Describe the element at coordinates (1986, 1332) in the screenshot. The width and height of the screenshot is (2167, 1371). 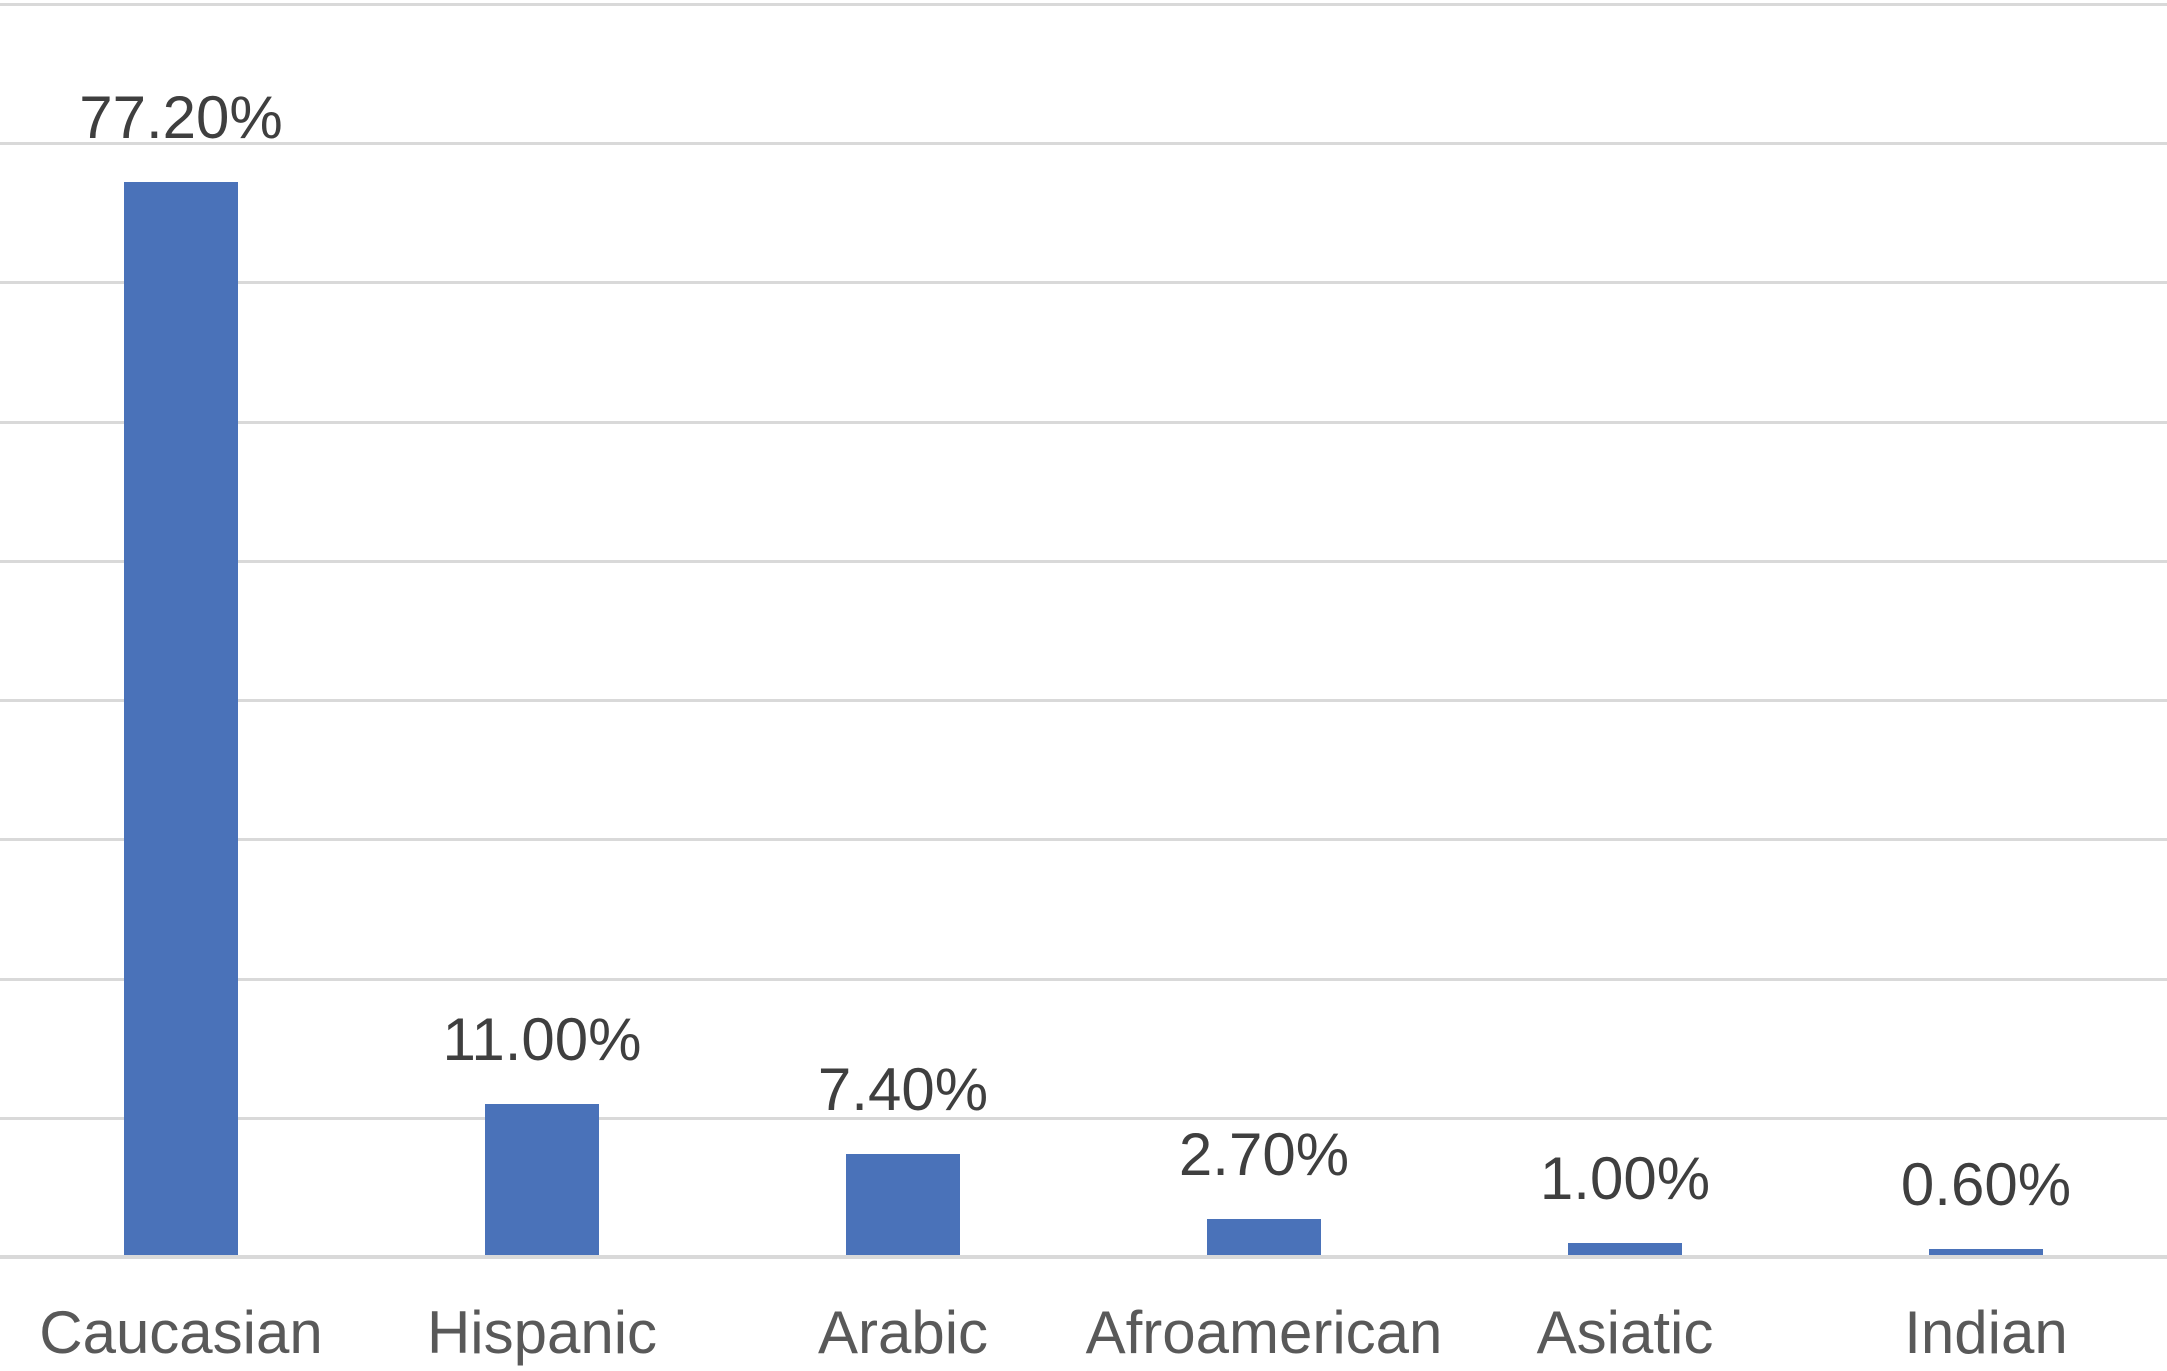
I see `category-label-indian: Indian` at that location.